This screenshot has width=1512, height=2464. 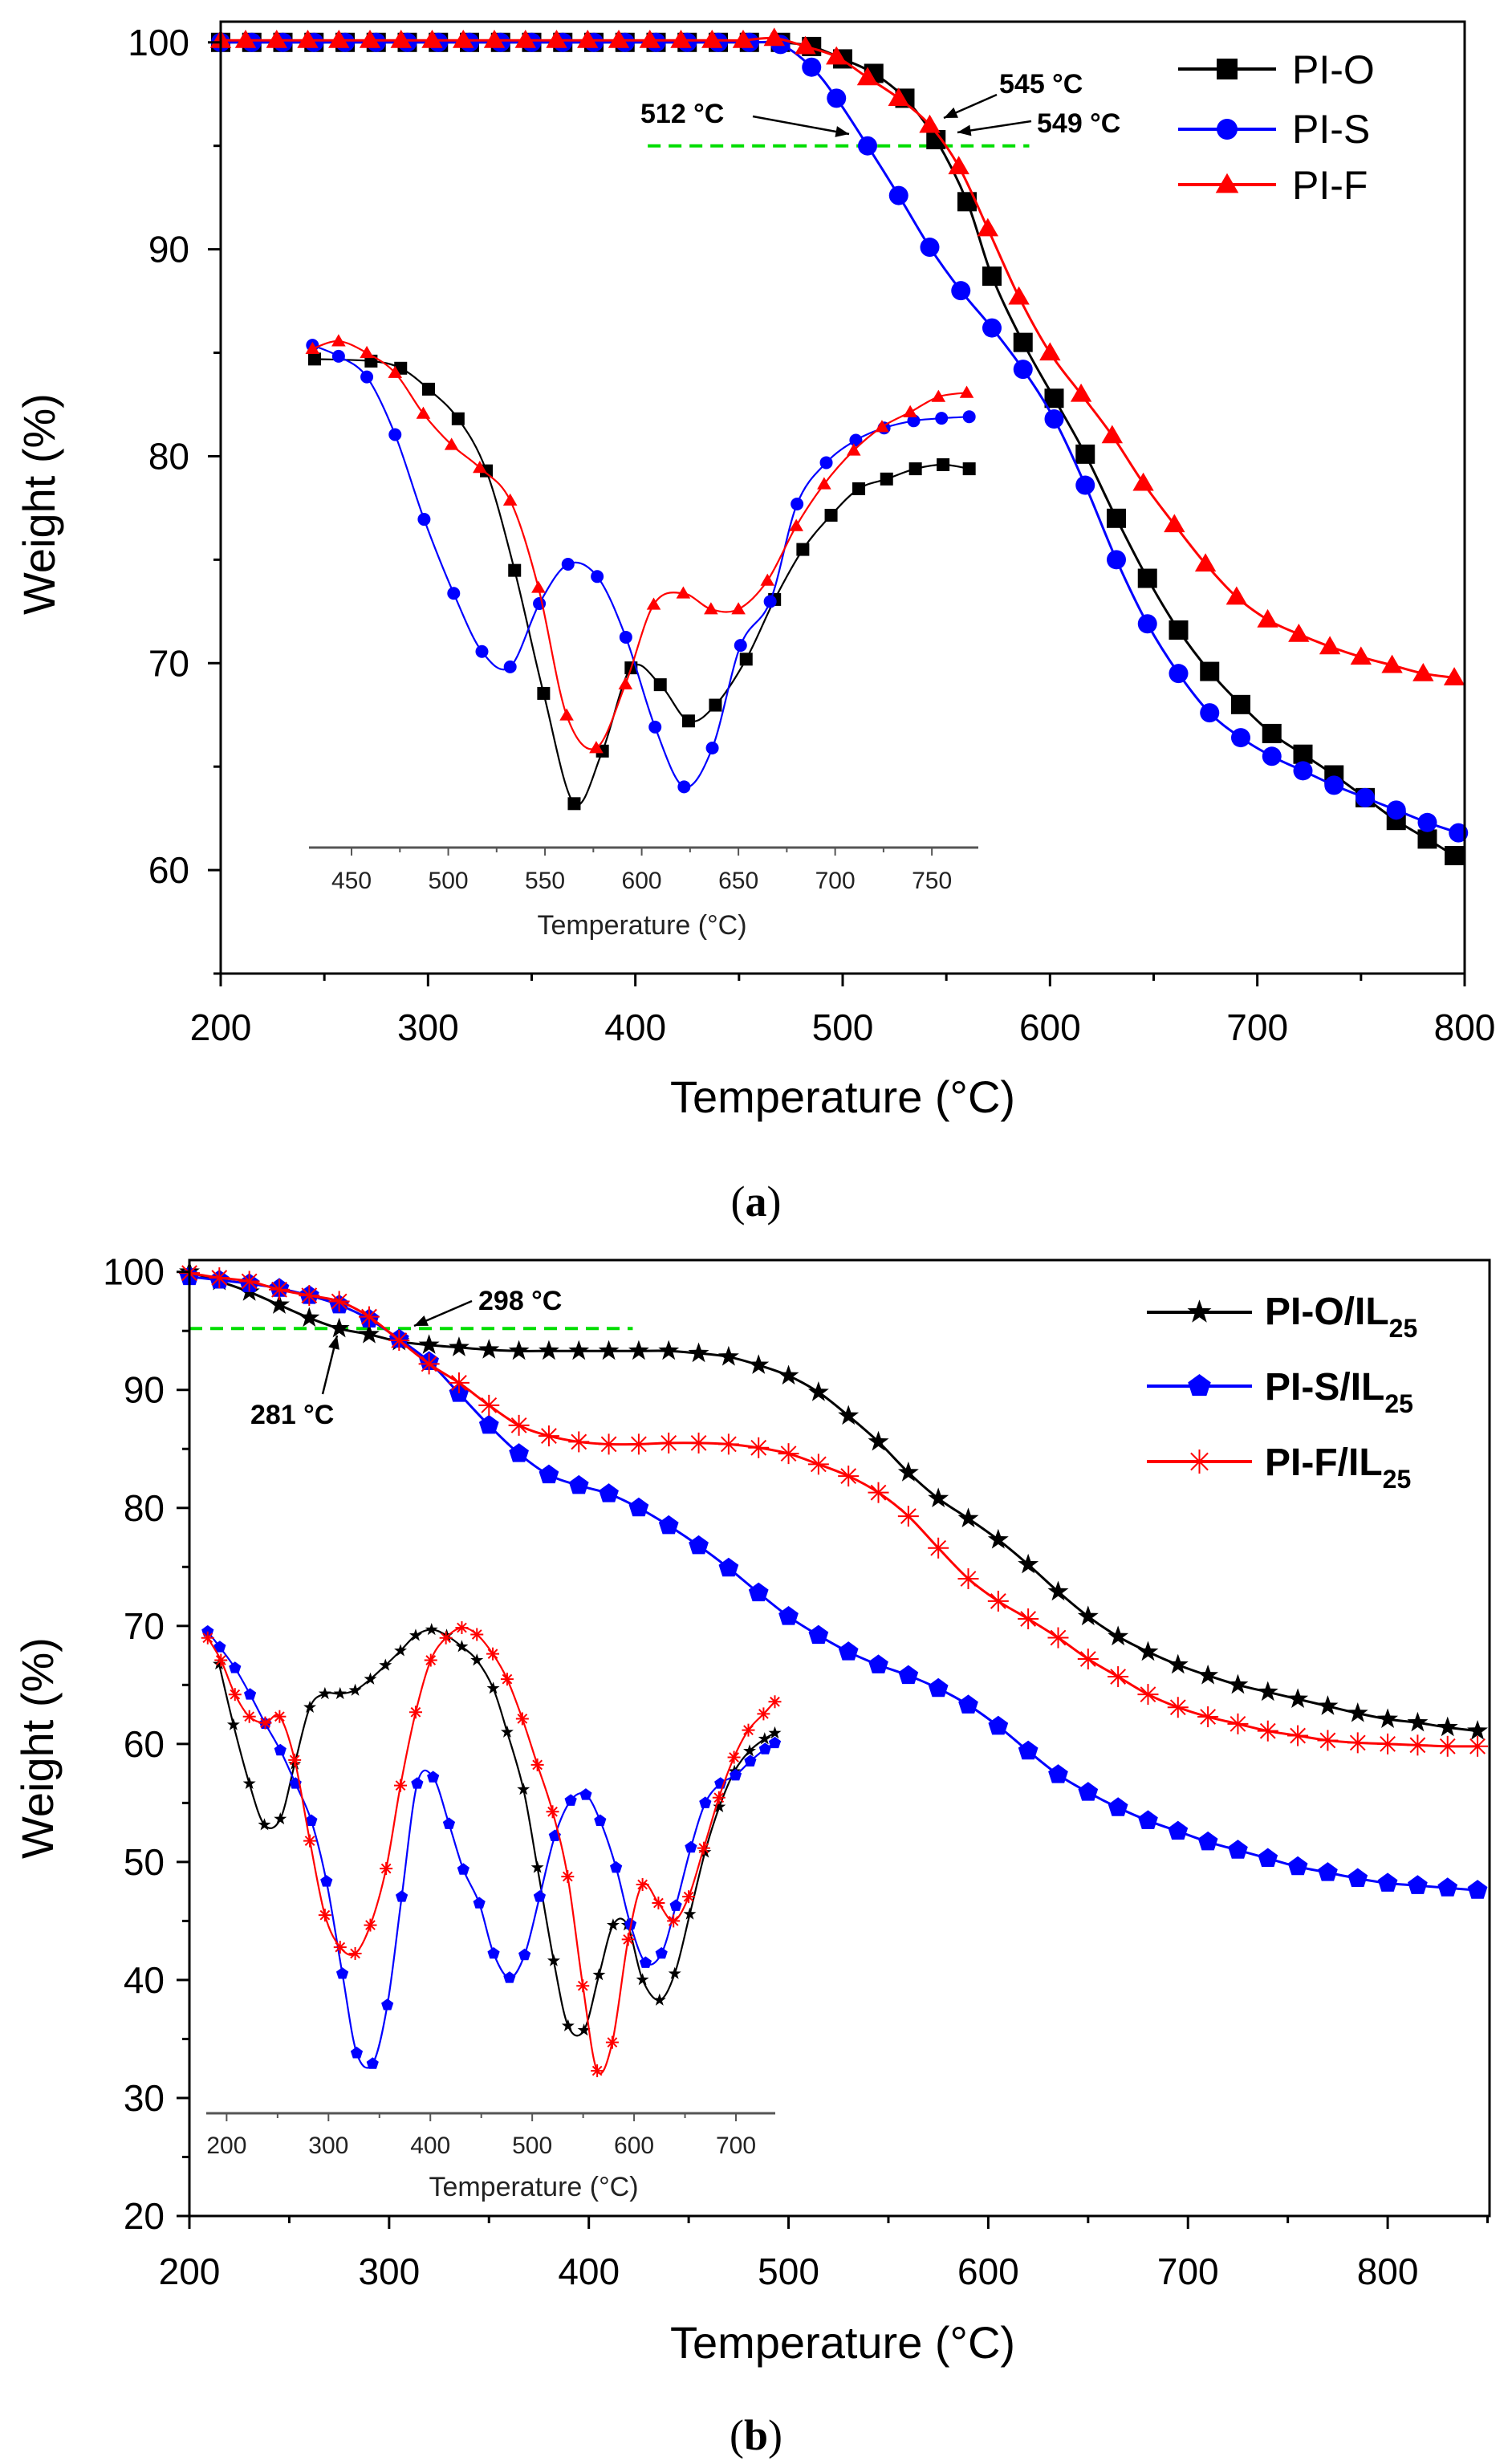 I want to click on legend-label-pi-f: PI-F, so click(x=1330, y=185).